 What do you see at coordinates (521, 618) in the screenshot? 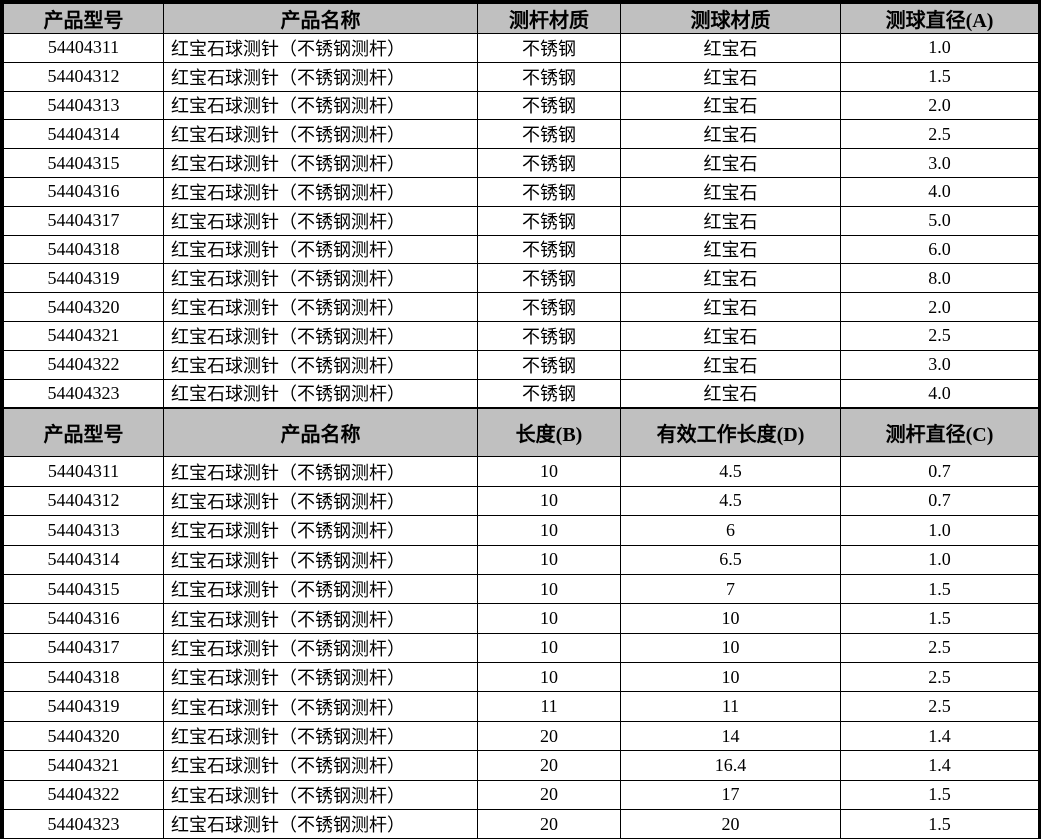
I see `table-row: 54404316 红宝石球测针（不锈钢测杆） 10 10 1.5` at bounding box center [521, 618].